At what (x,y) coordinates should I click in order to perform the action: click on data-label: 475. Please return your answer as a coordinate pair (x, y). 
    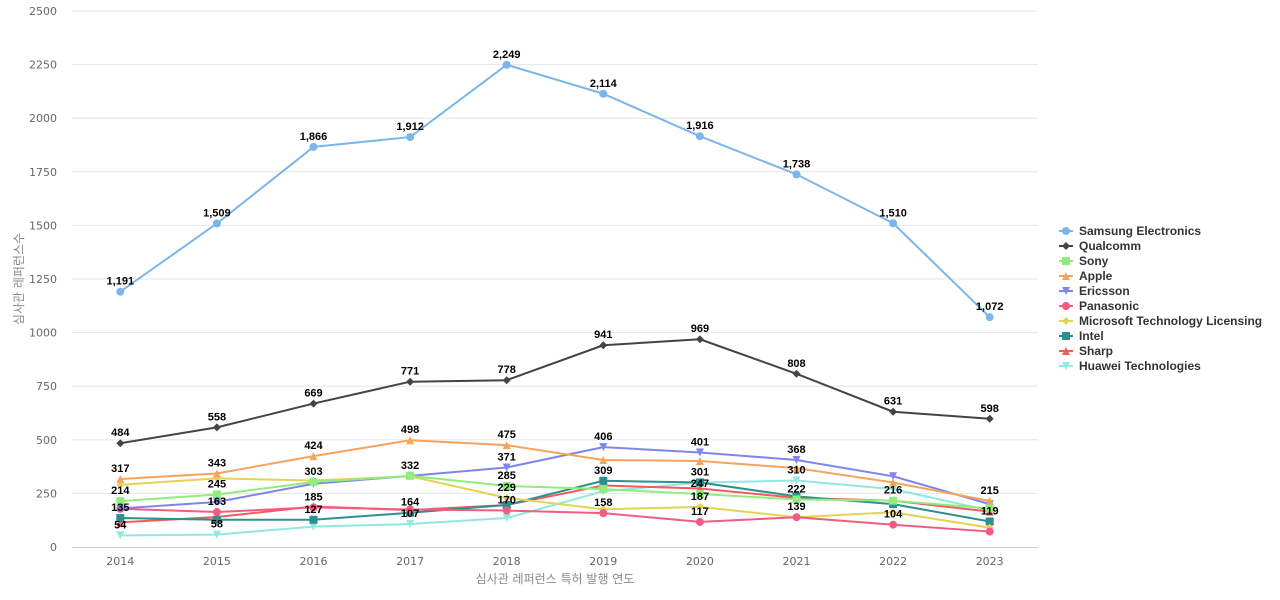
    Looking at the image, I should click on (507, 435).